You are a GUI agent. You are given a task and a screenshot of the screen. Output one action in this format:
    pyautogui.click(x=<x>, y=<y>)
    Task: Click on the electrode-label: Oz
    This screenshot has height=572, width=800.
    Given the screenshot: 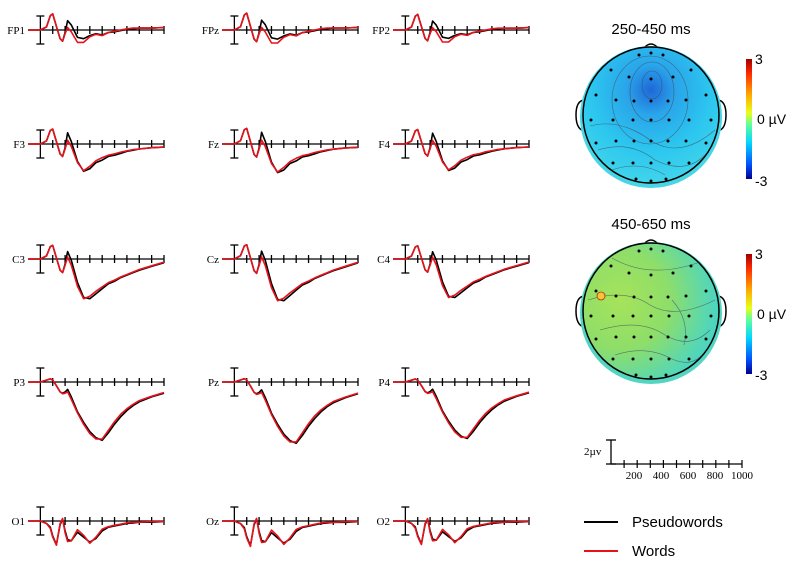 What is the action you would take?
    pyautogui.click(x=212, y=522)
    